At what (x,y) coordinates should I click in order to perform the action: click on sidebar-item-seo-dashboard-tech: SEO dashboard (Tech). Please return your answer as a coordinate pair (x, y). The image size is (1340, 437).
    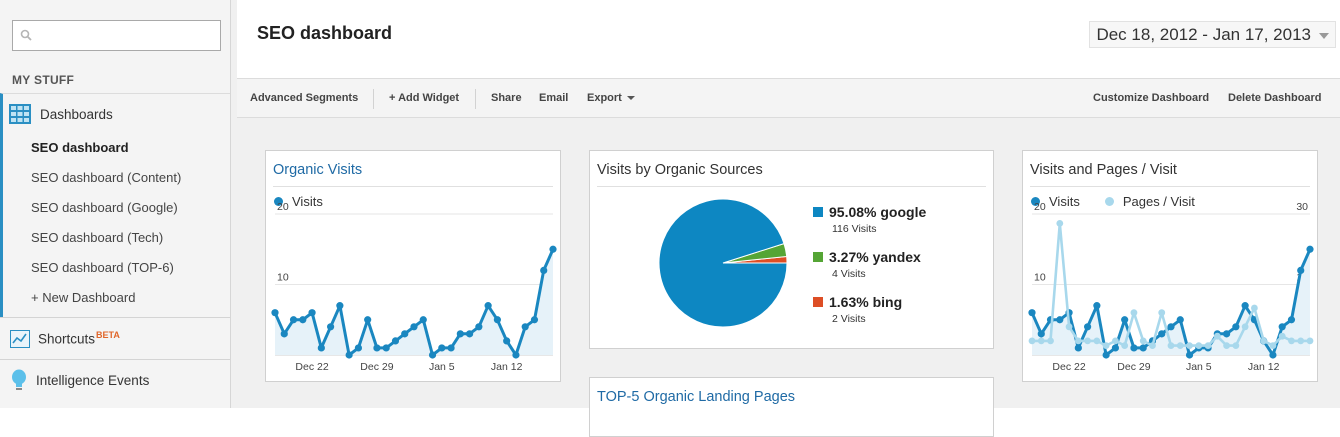
    Looking at the image, I should click on (97, 237).